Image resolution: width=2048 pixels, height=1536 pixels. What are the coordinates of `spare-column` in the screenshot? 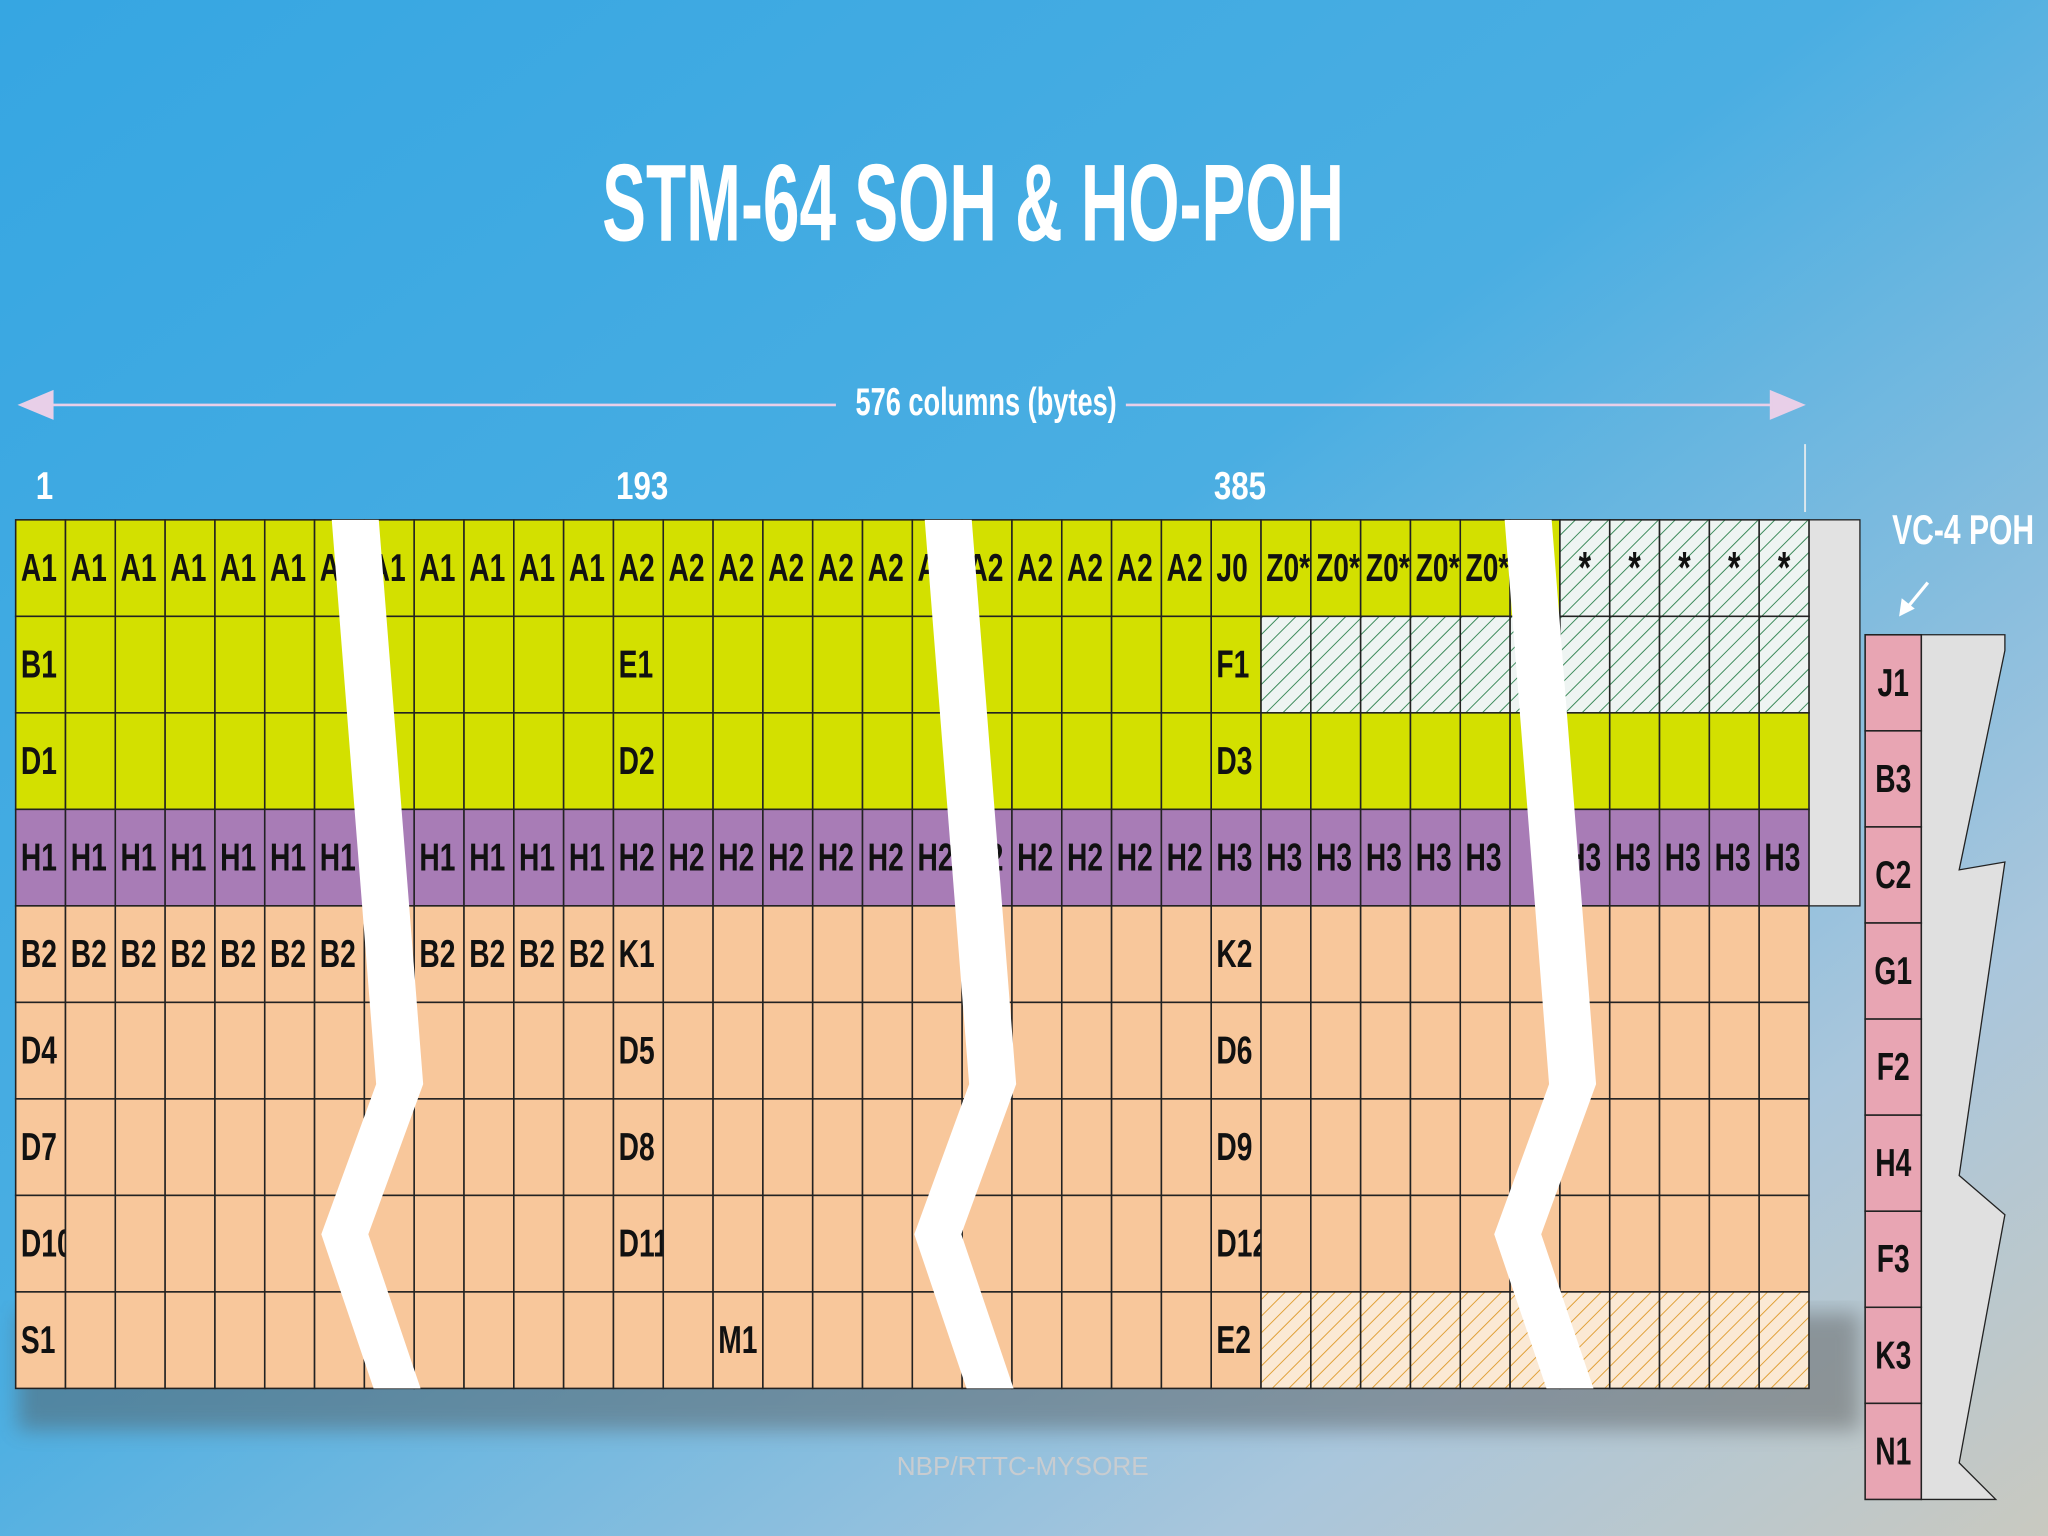 It's located at (1834, 713).